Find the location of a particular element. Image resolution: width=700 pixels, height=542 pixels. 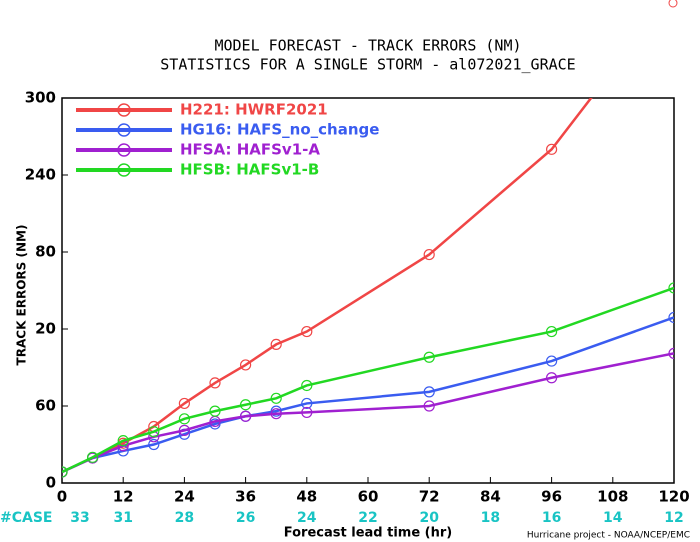

x-tick-label: 36 is located at coordinates (245, 497).